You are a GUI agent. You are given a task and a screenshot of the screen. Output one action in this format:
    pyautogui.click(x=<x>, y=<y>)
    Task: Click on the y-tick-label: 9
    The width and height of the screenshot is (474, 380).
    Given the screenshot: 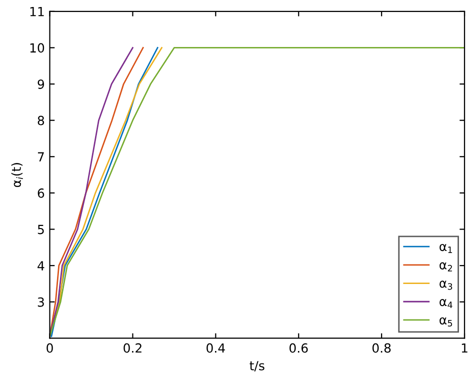 What is the action you would take?
    pyautogui.click(x=41, y=84)
    